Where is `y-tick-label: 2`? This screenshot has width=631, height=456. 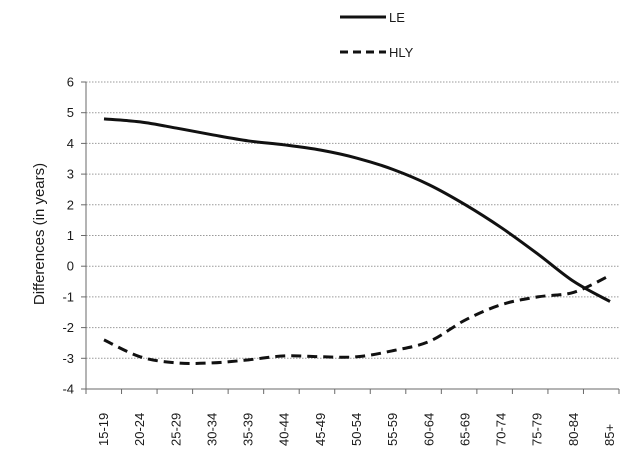 y-tick-label: 2 is located at coordinates (70, 204).